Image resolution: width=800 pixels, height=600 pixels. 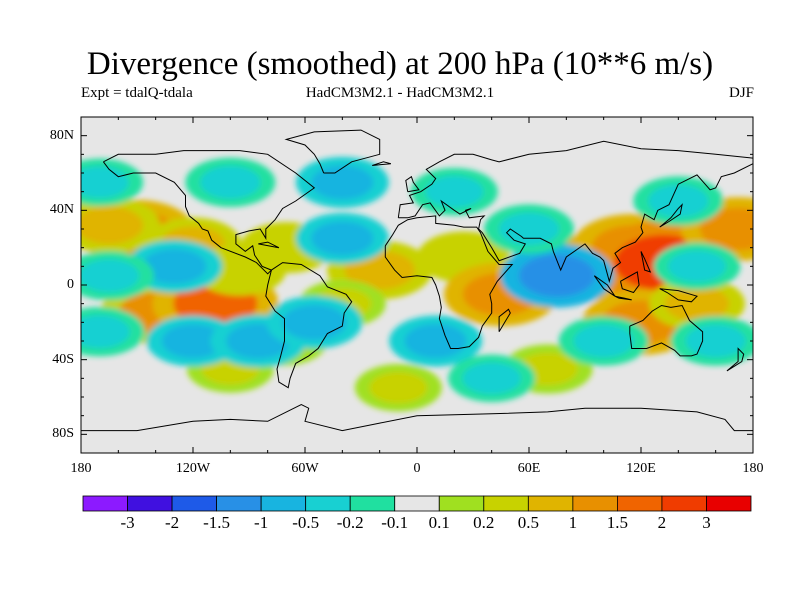 What do you see at coordinates (70, 284) in the screenshot?
I see `lat-label: 0` at bounding box center [70, 284].